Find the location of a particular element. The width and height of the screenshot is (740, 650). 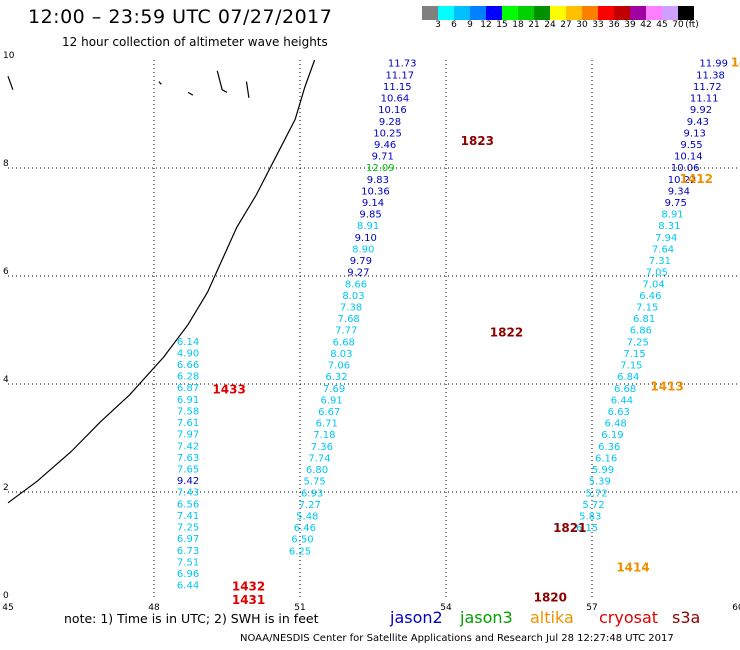

wave-height-label: 6.97 is located at coordinates (188, 539).